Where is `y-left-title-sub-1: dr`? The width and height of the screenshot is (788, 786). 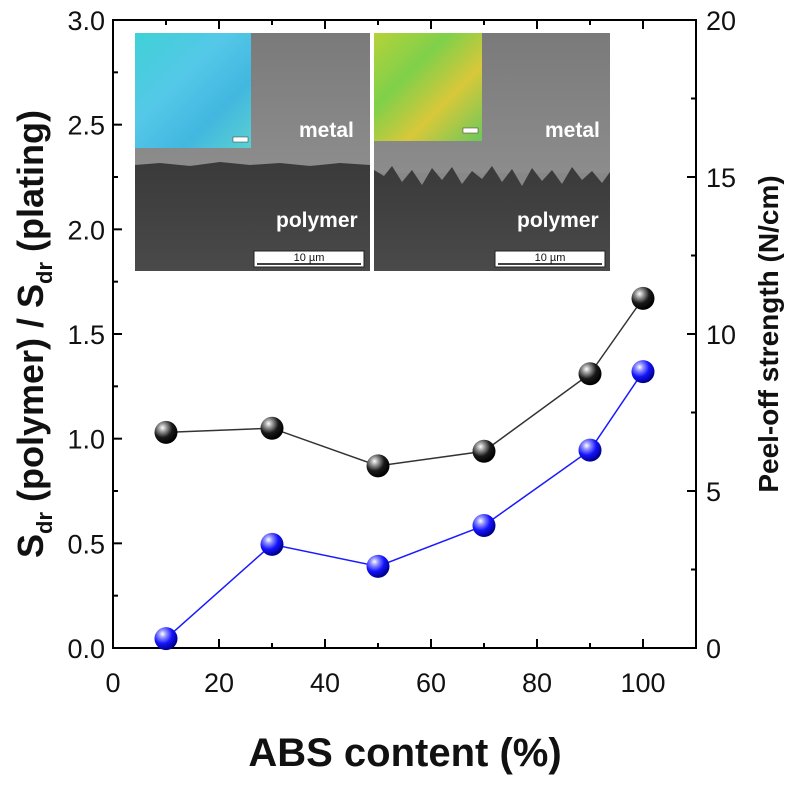
y-left-title-sub-1: dr is located at coordinates (44, 523).